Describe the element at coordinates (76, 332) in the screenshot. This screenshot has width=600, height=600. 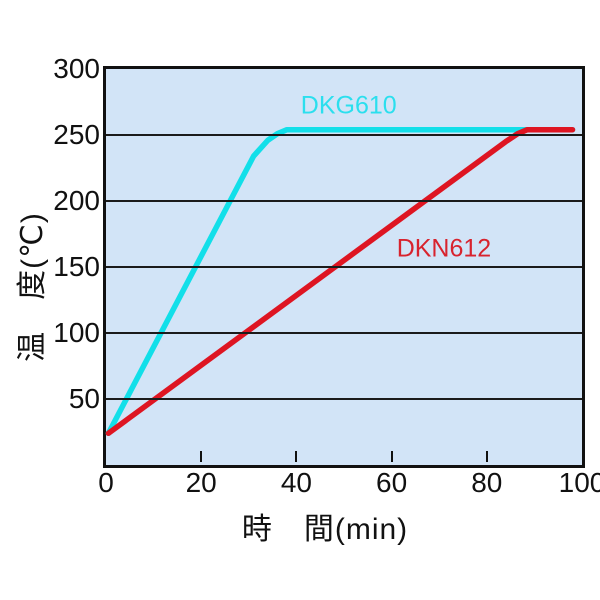
I see `y-tick-label-100: 100` at that location.